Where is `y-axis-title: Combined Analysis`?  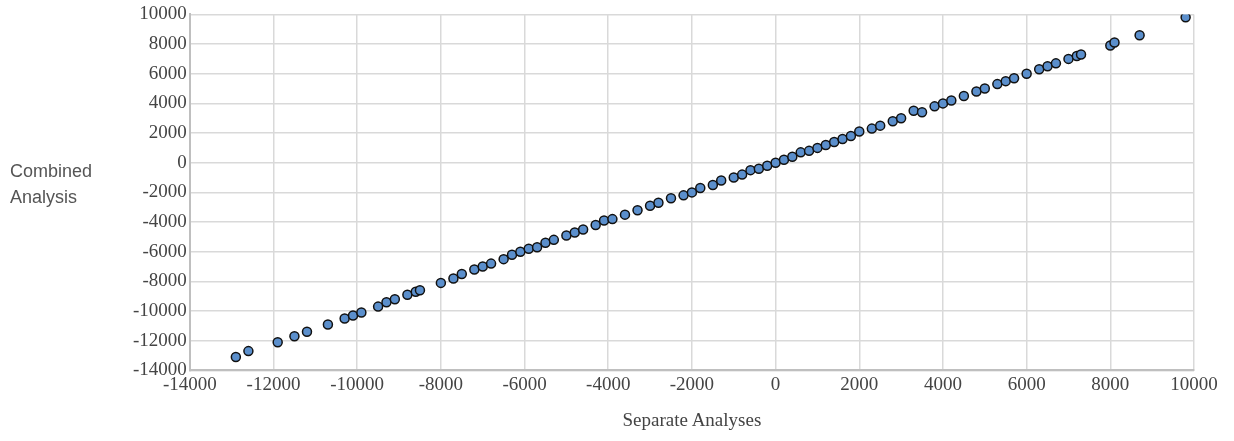
y-axis-title: Combined Analysis is located at coordinates (52, 184).